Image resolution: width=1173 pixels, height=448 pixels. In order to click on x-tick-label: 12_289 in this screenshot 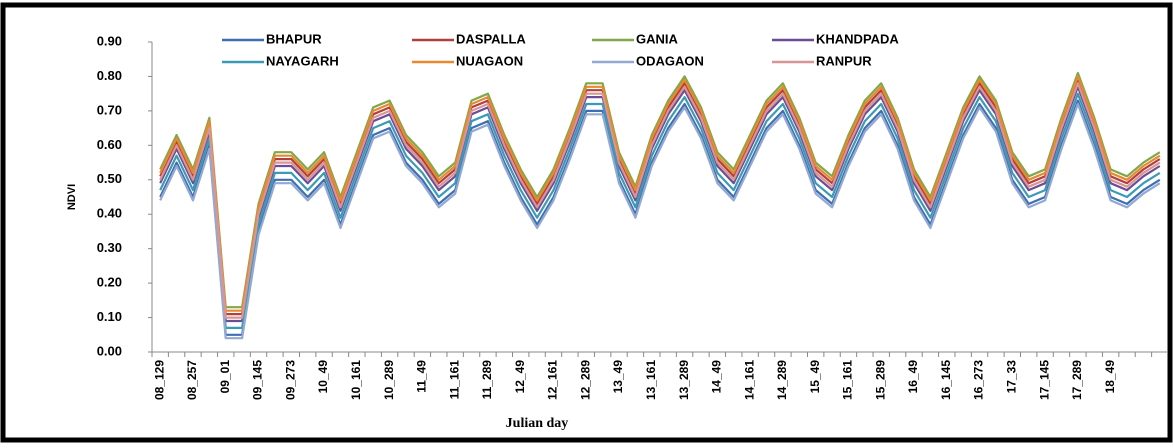, I will do `click(585, 380)`.